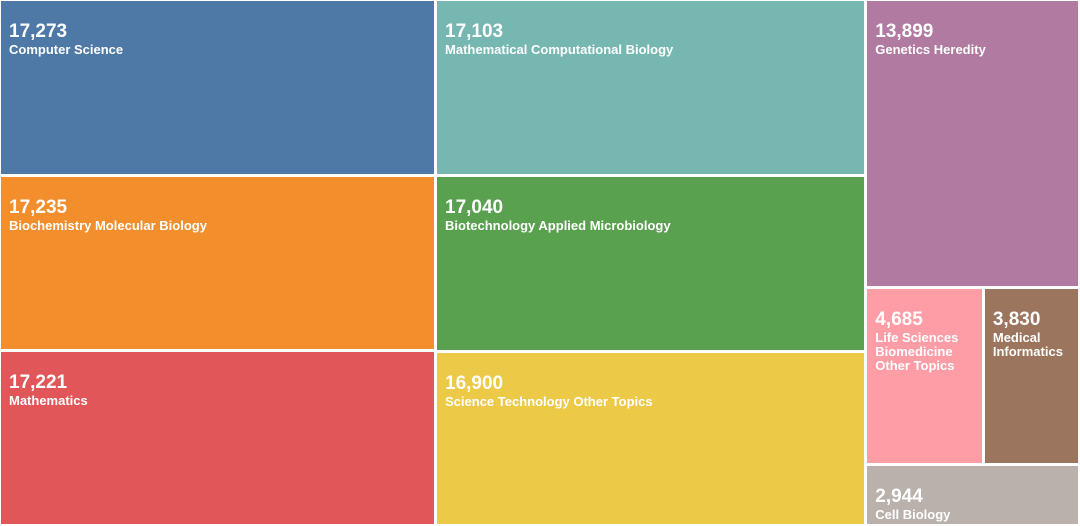 This screenshot has height=526, width=1080. I want to click on tile-medical-informatics: 3,830 Medical Informatics, so click(1031, 376).